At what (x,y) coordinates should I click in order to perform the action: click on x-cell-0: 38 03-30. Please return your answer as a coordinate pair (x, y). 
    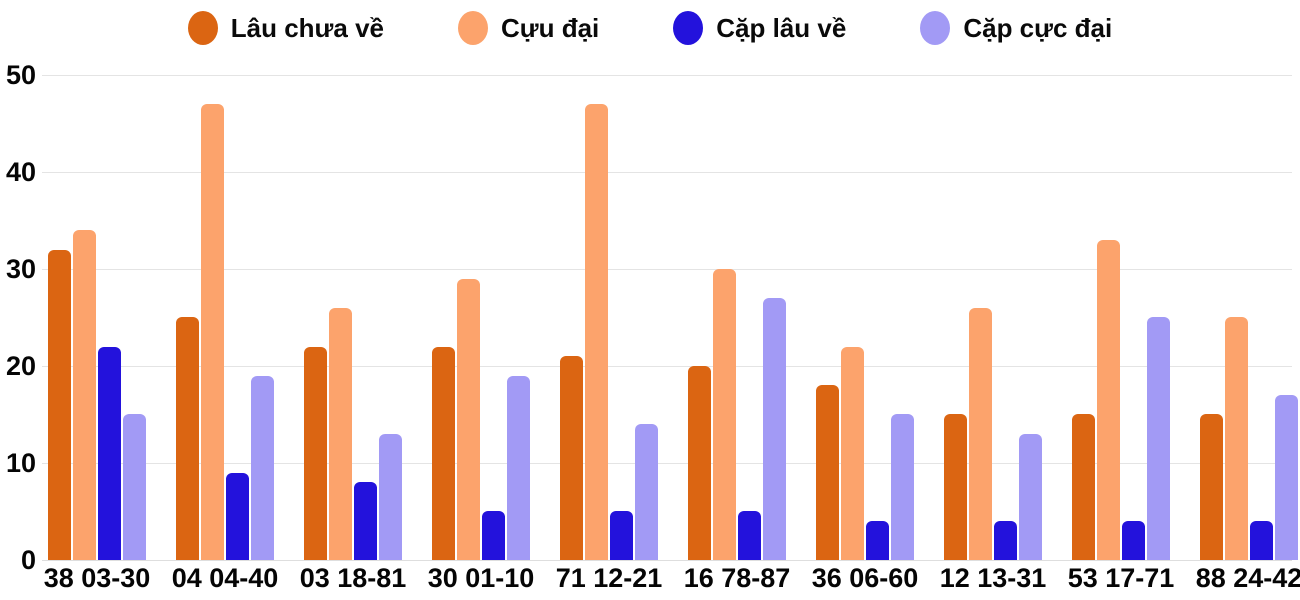
    Looking at the image, I should click on (97, 578).